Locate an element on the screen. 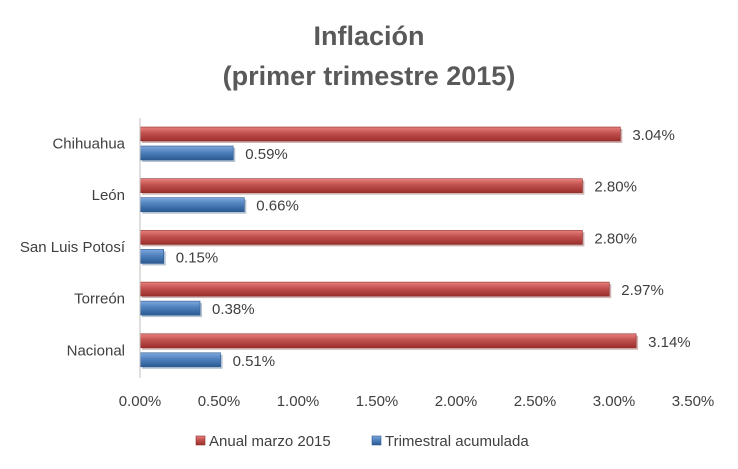 This screenshot has height=469, width=738. x-tick-label: 0.00% is located at coordinates (140, 401).